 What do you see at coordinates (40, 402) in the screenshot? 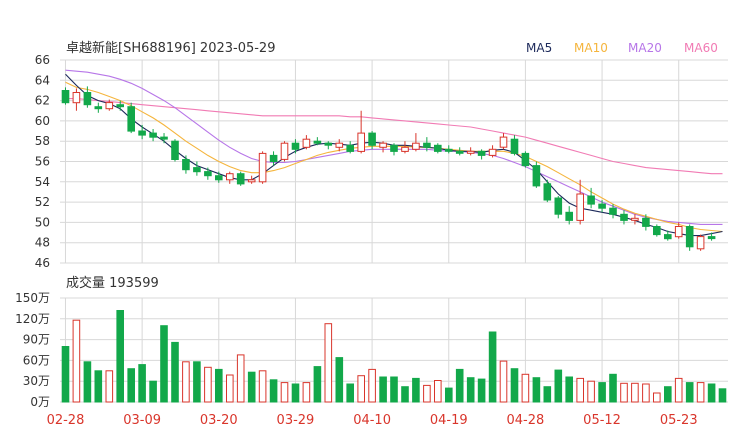
I see `volume-tick-label: 0万` at bounding box center [40, 402].